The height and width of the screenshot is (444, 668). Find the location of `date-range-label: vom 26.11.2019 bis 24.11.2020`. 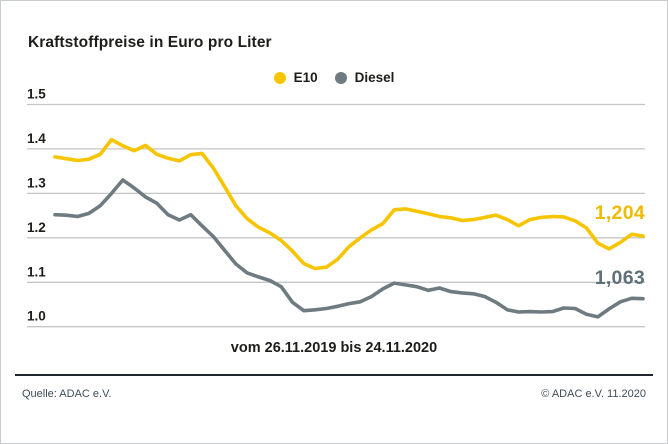

date-range-label: vom 26.11.2019 bis 24.11.2020 is located at coordinates (334, 348).